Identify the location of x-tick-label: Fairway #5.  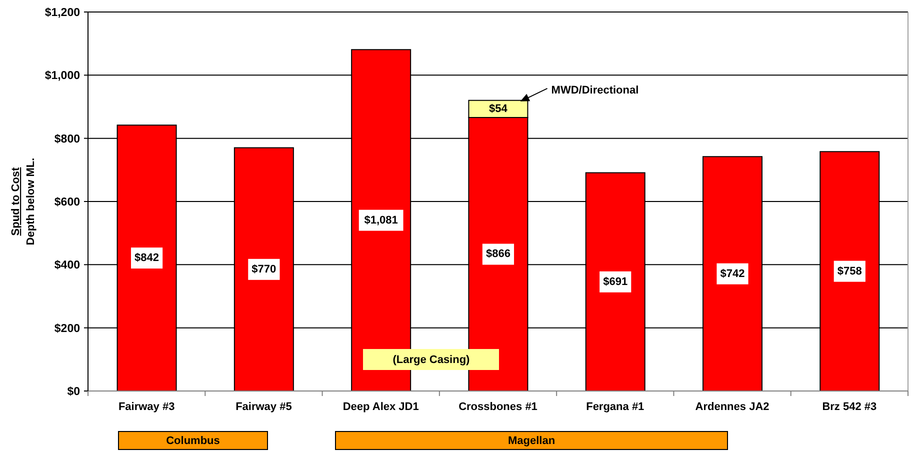
(264, 407).